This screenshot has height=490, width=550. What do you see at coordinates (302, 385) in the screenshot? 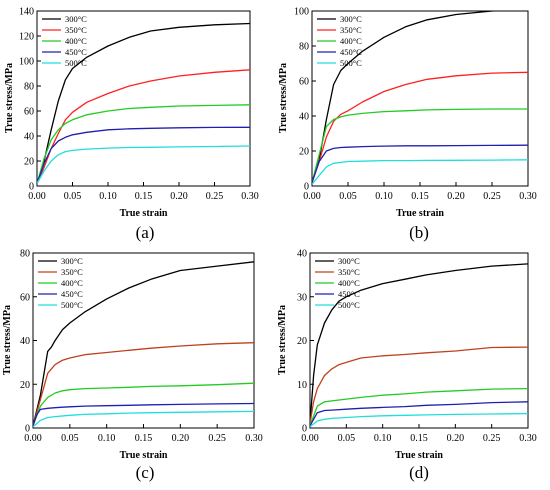
I see `y-tick-label: 10` at bounding box center [302, 385].